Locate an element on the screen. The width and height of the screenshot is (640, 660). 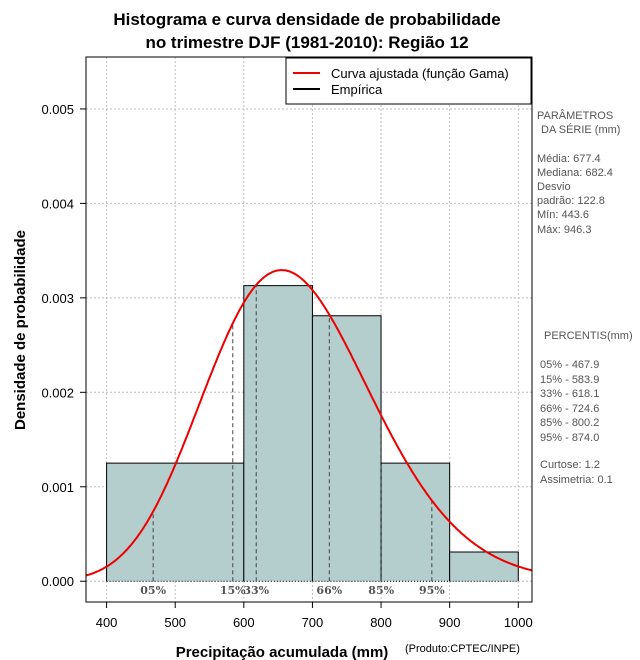
y-tick-label: 0.004 is located at coordinates (57, 203).